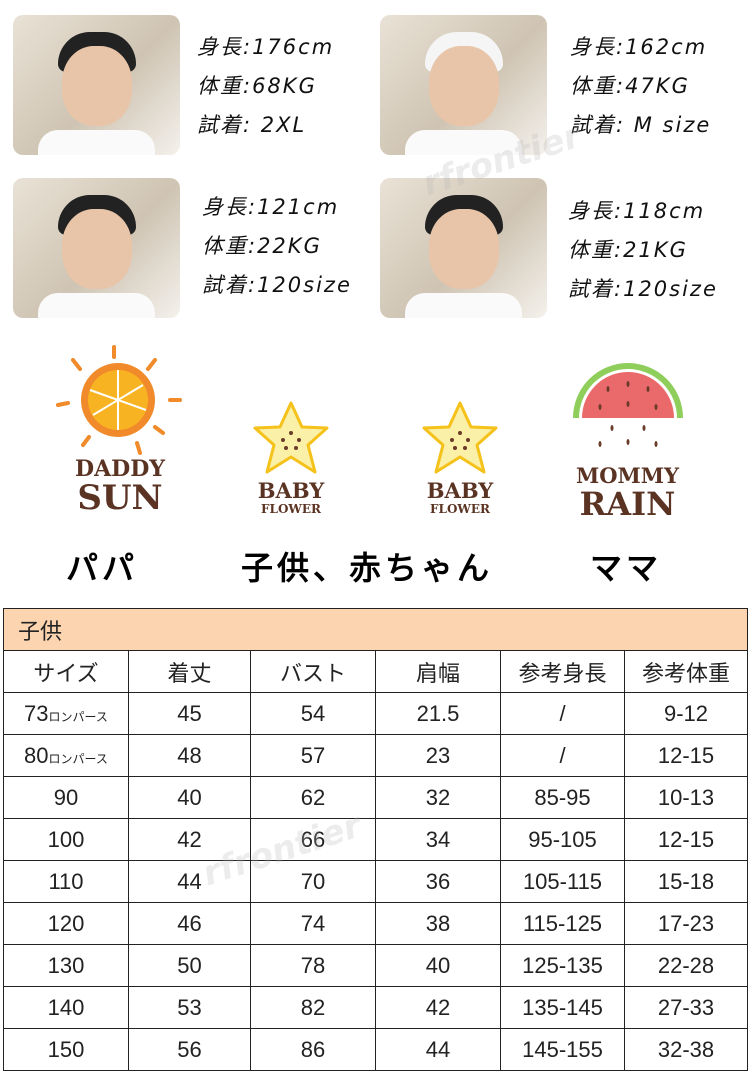 The height and width of the screenshot is (1087, 750). Describe the element at coordinates (562, 923) in the screenshot. I see `table-cell: 115-125` at that location.